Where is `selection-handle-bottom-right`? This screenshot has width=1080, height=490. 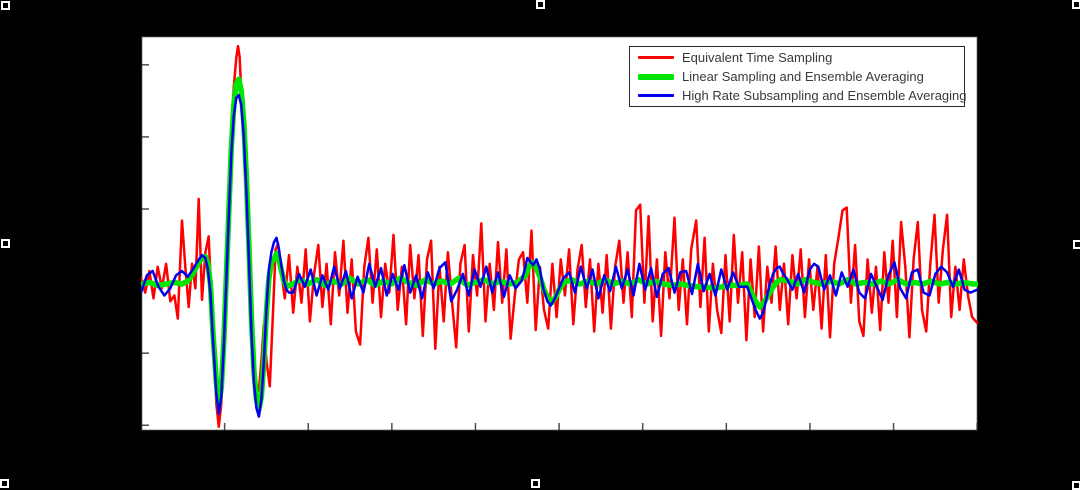 selection-handle-bottom-right is located at coordinates (1076, 485).